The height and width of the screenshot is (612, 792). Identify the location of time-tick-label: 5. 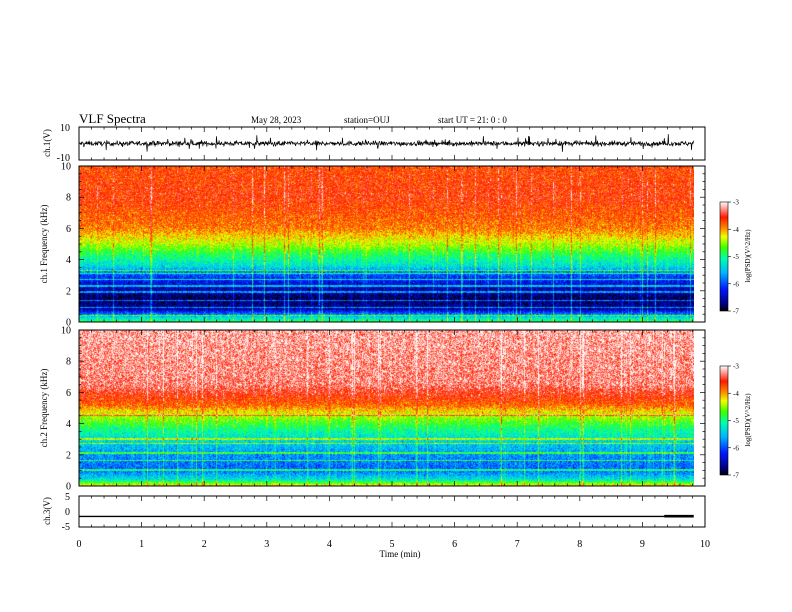
(392, 544).